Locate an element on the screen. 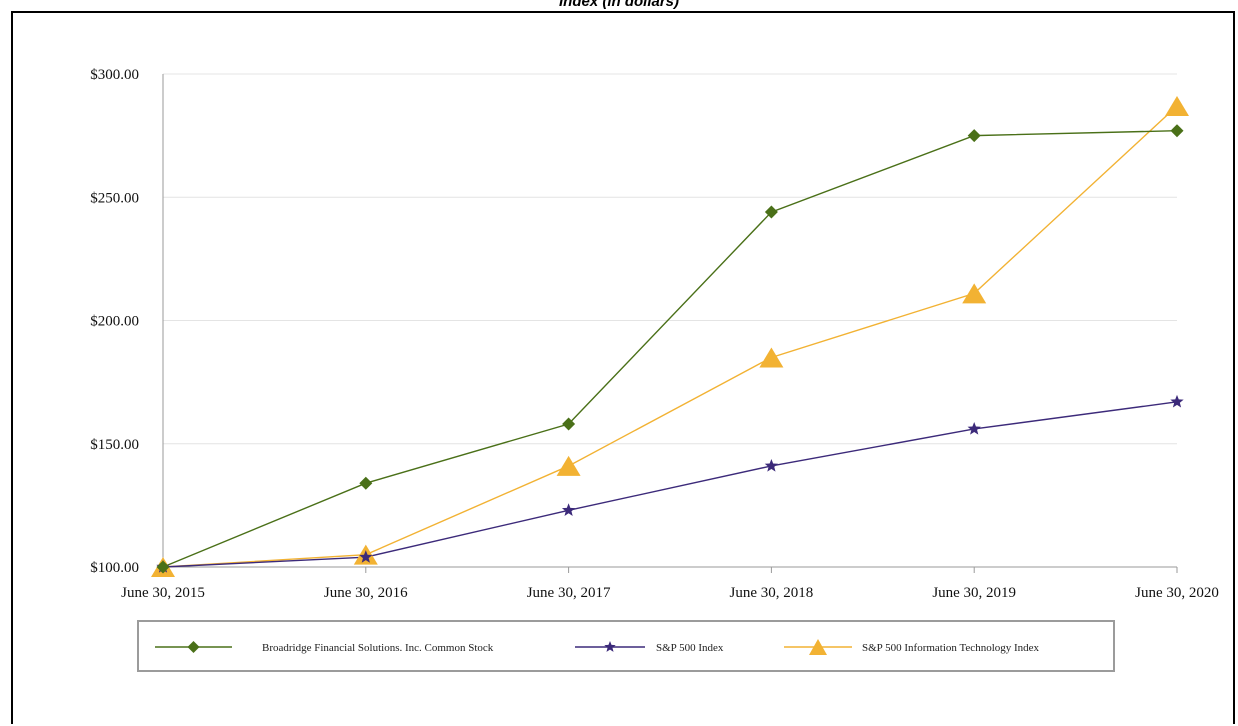 The width and height of the screenshot is (1238, 726). y-tick-label: $100.00 is located at coordinates (114, 568).